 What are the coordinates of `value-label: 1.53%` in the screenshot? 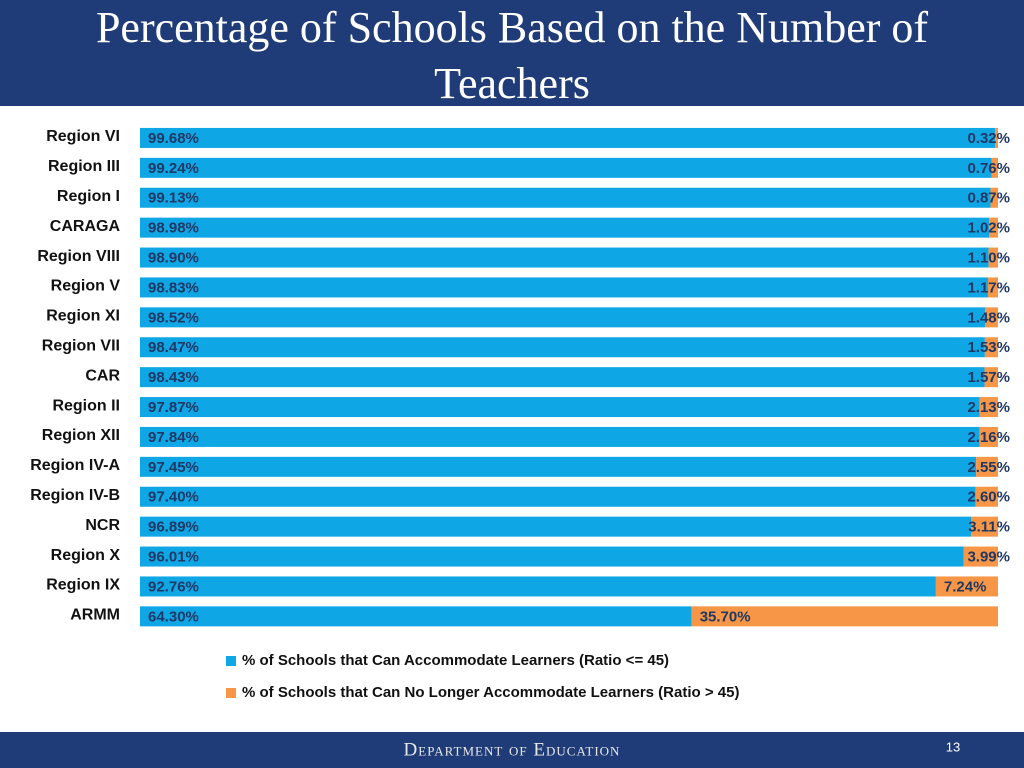 It's located at (988, 347).